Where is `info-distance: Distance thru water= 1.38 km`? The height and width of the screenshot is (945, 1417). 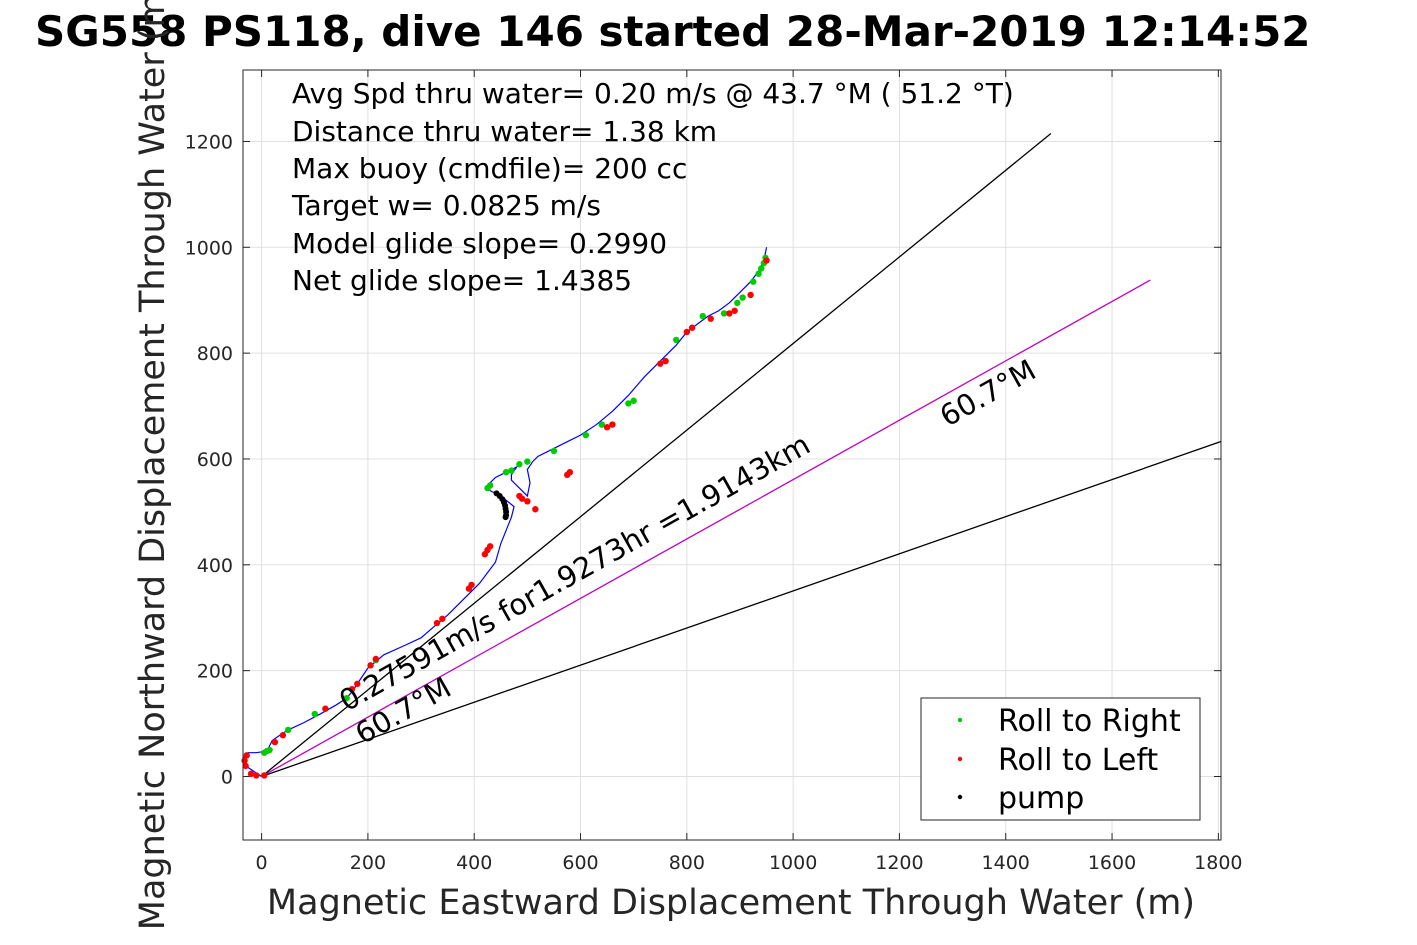
info-distance: Distance thru water= 1.38 km is located at coordinates (504, 131).